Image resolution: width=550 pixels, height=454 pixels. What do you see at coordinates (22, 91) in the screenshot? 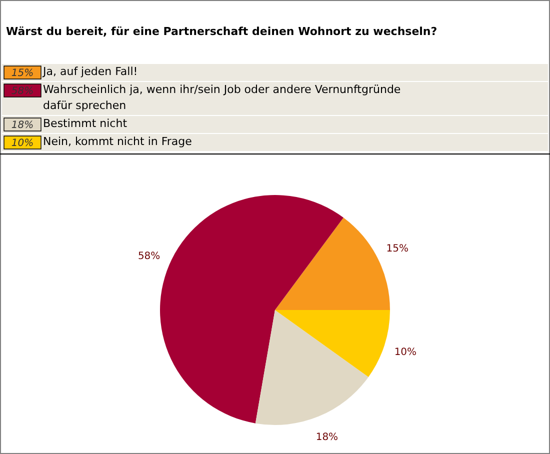
I see `text: 58%` at bounding box center [22, 91].